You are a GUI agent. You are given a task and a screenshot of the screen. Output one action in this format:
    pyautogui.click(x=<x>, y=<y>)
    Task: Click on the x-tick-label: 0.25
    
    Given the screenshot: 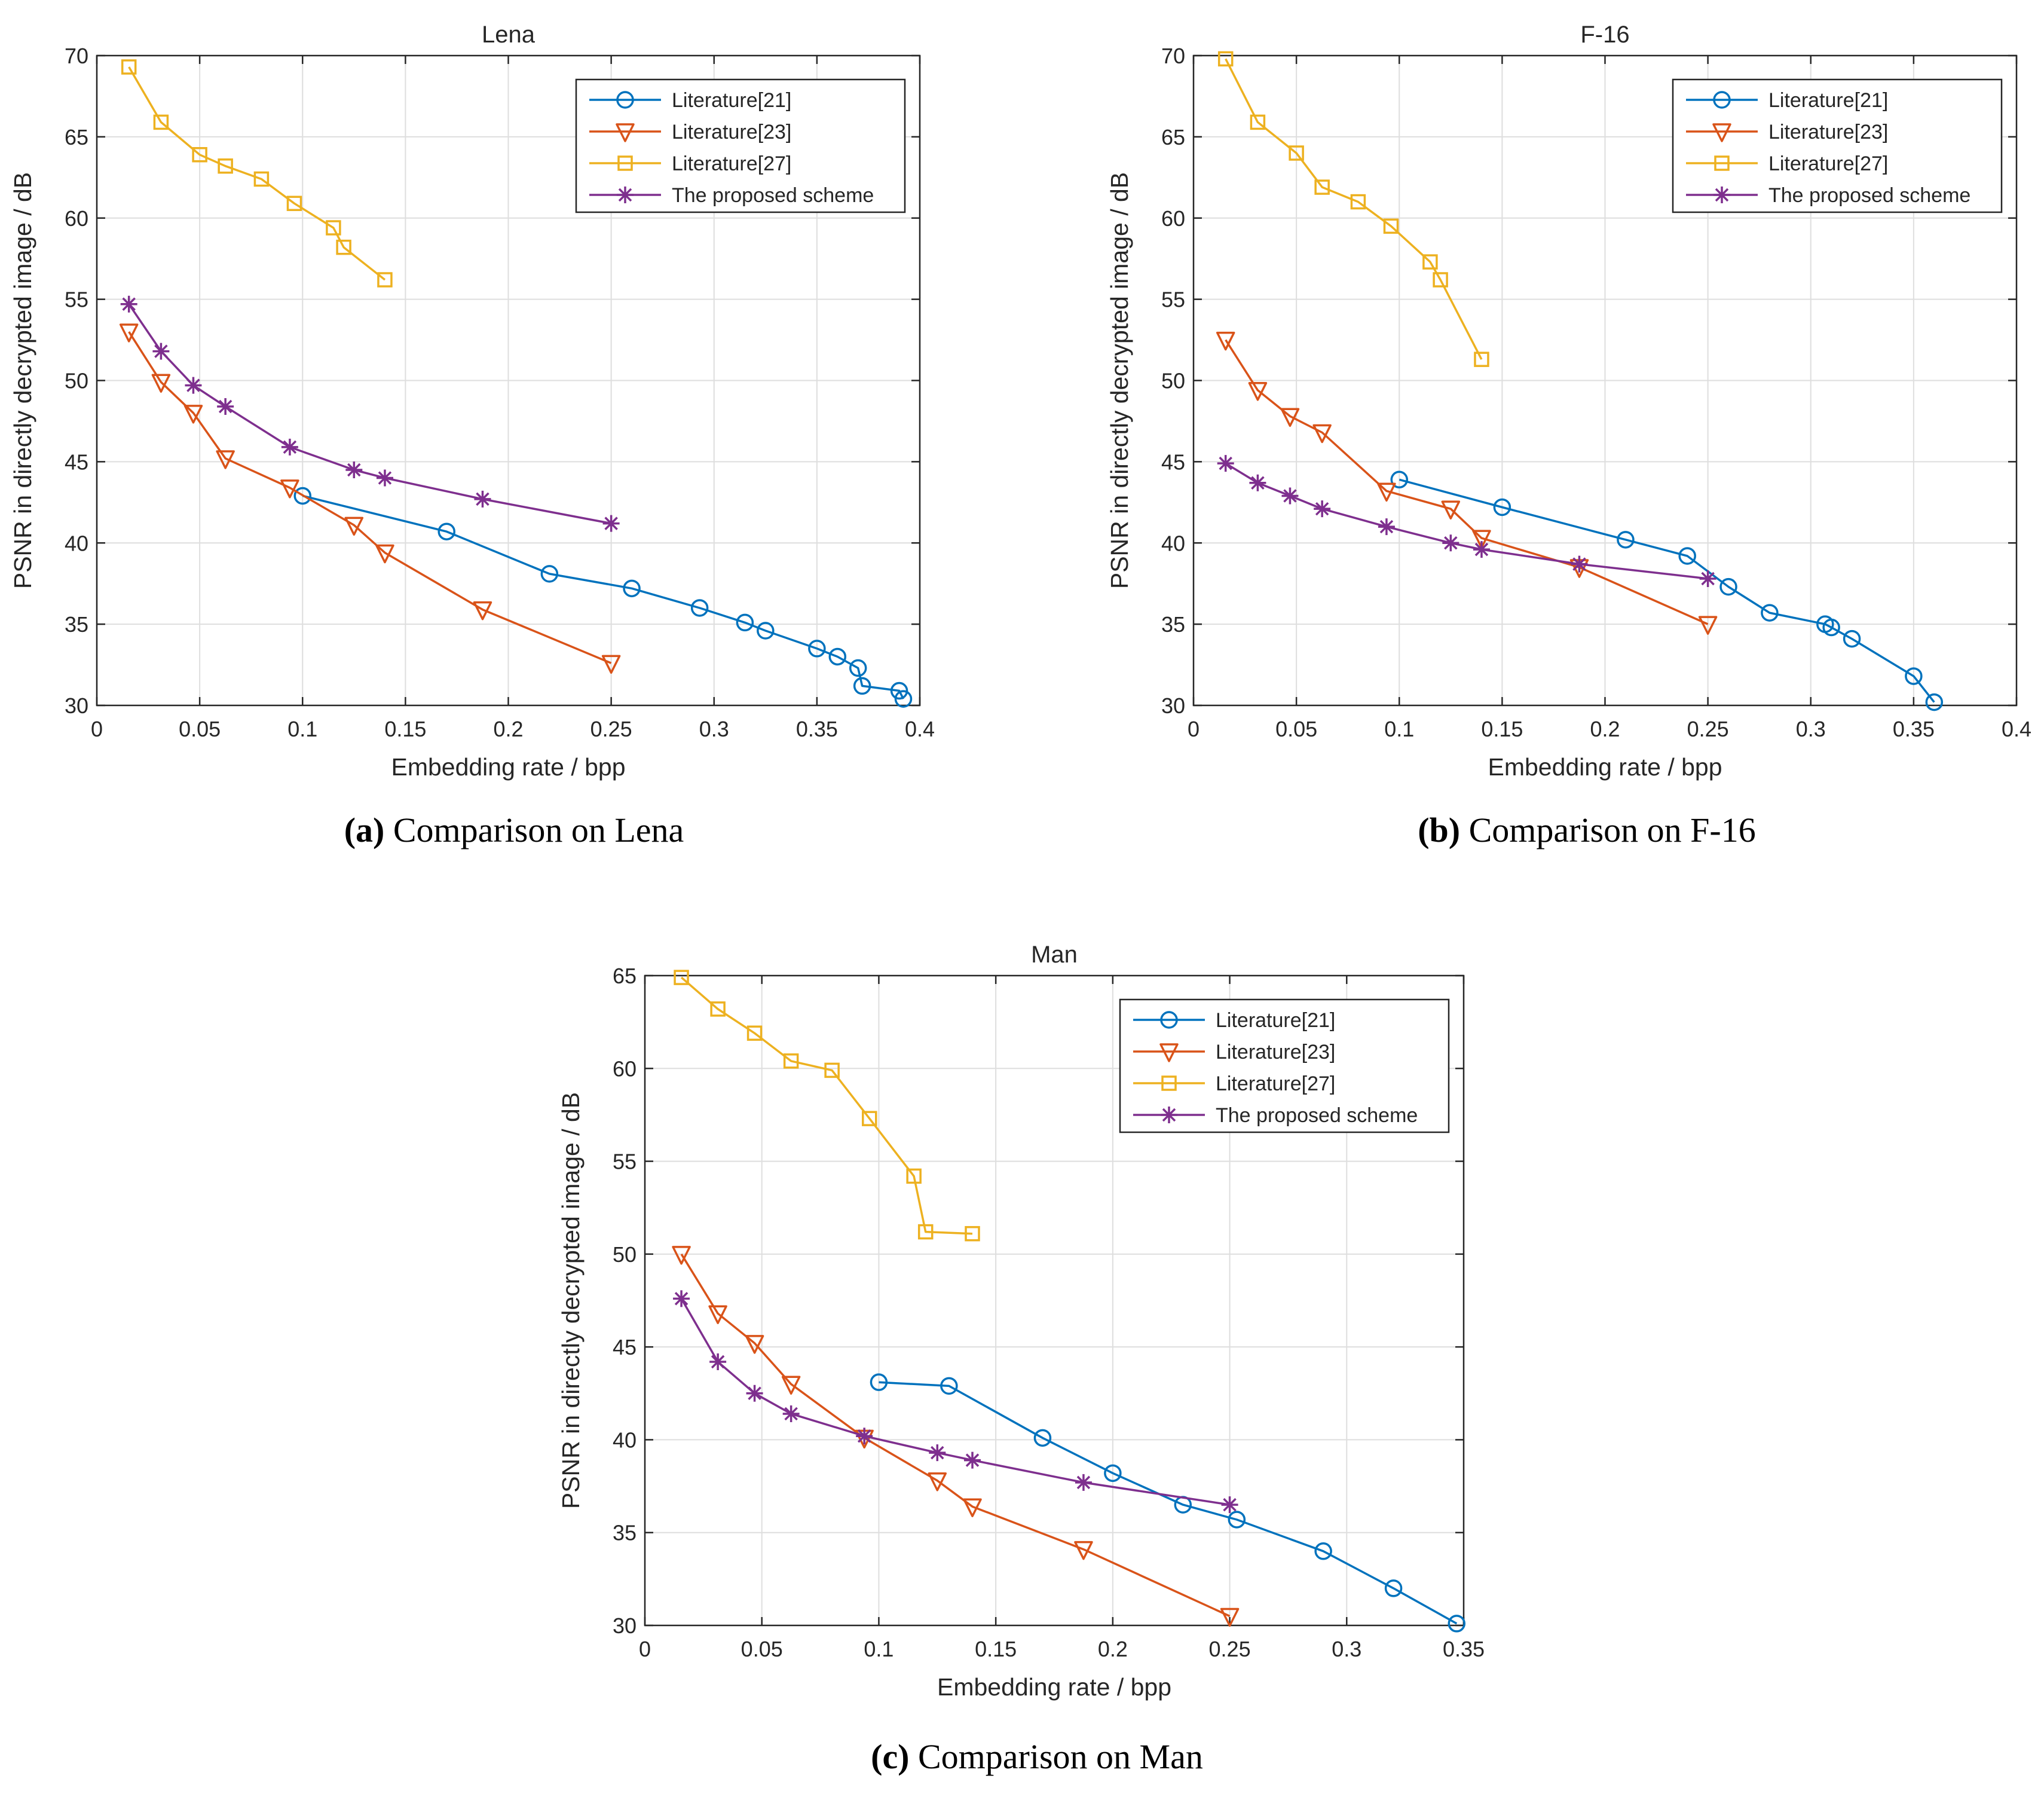 What is the action you would take?
    pyautogui.click(x=1230, y=1649)
    